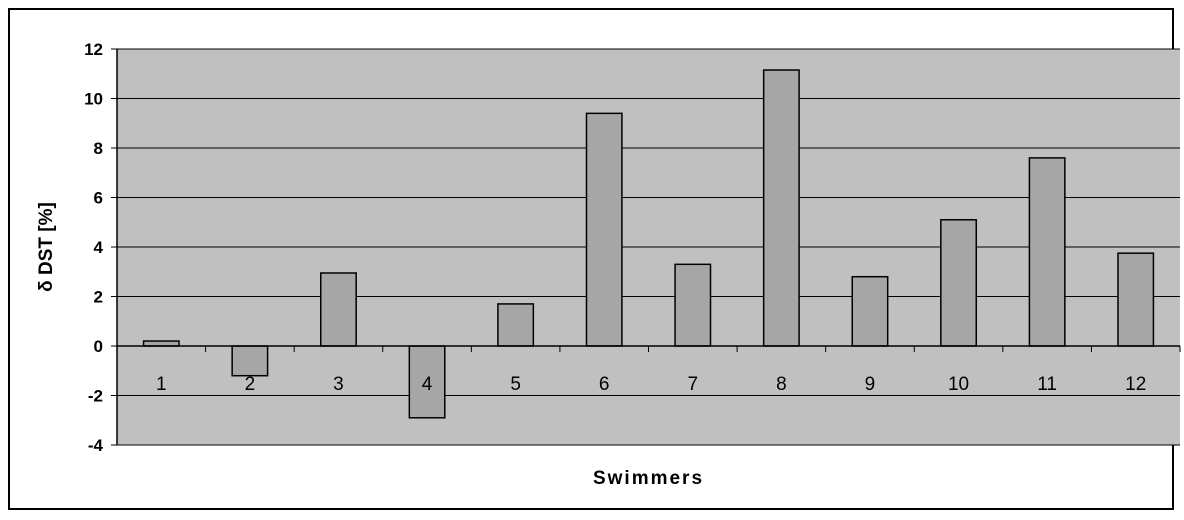 The image size is (1184, 520). I want to click on x-tick-label: 9, so click(870, 384).